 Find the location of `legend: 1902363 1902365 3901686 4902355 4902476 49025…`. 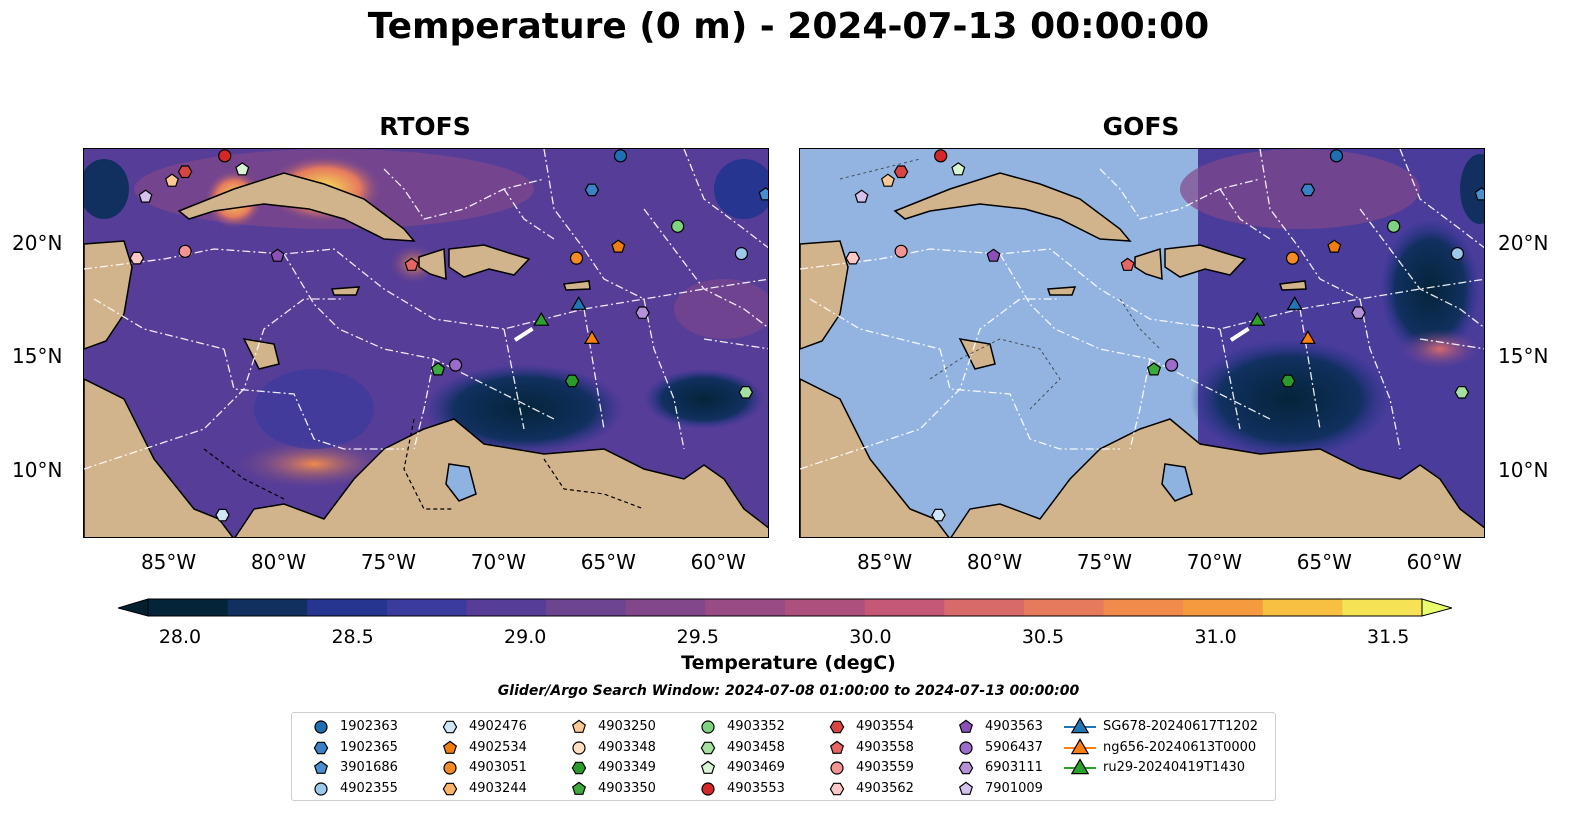

legend: 1902363 1902365 3901686 4902355 4902476 49025… is located at coordinates (783, 756).